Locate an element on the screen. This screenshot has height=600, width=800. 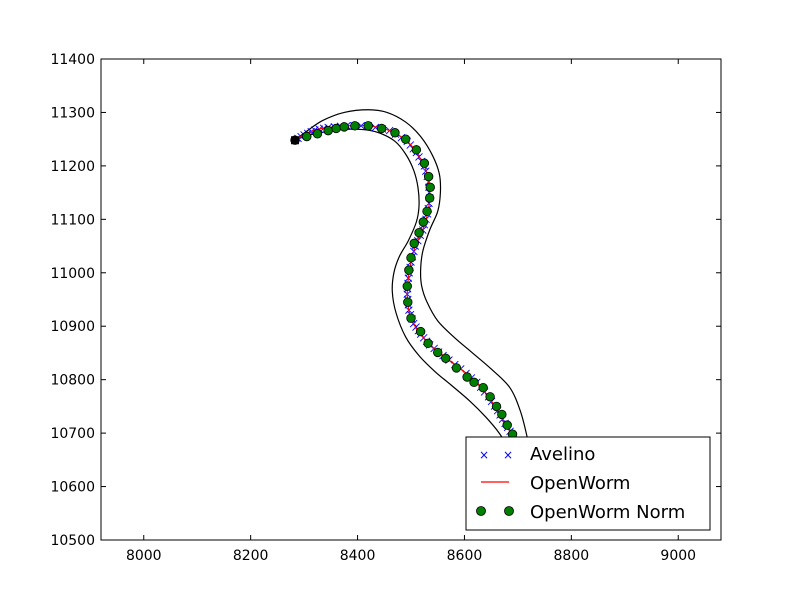
x-tick-label: 8400 is located at coordinates (358, 556).